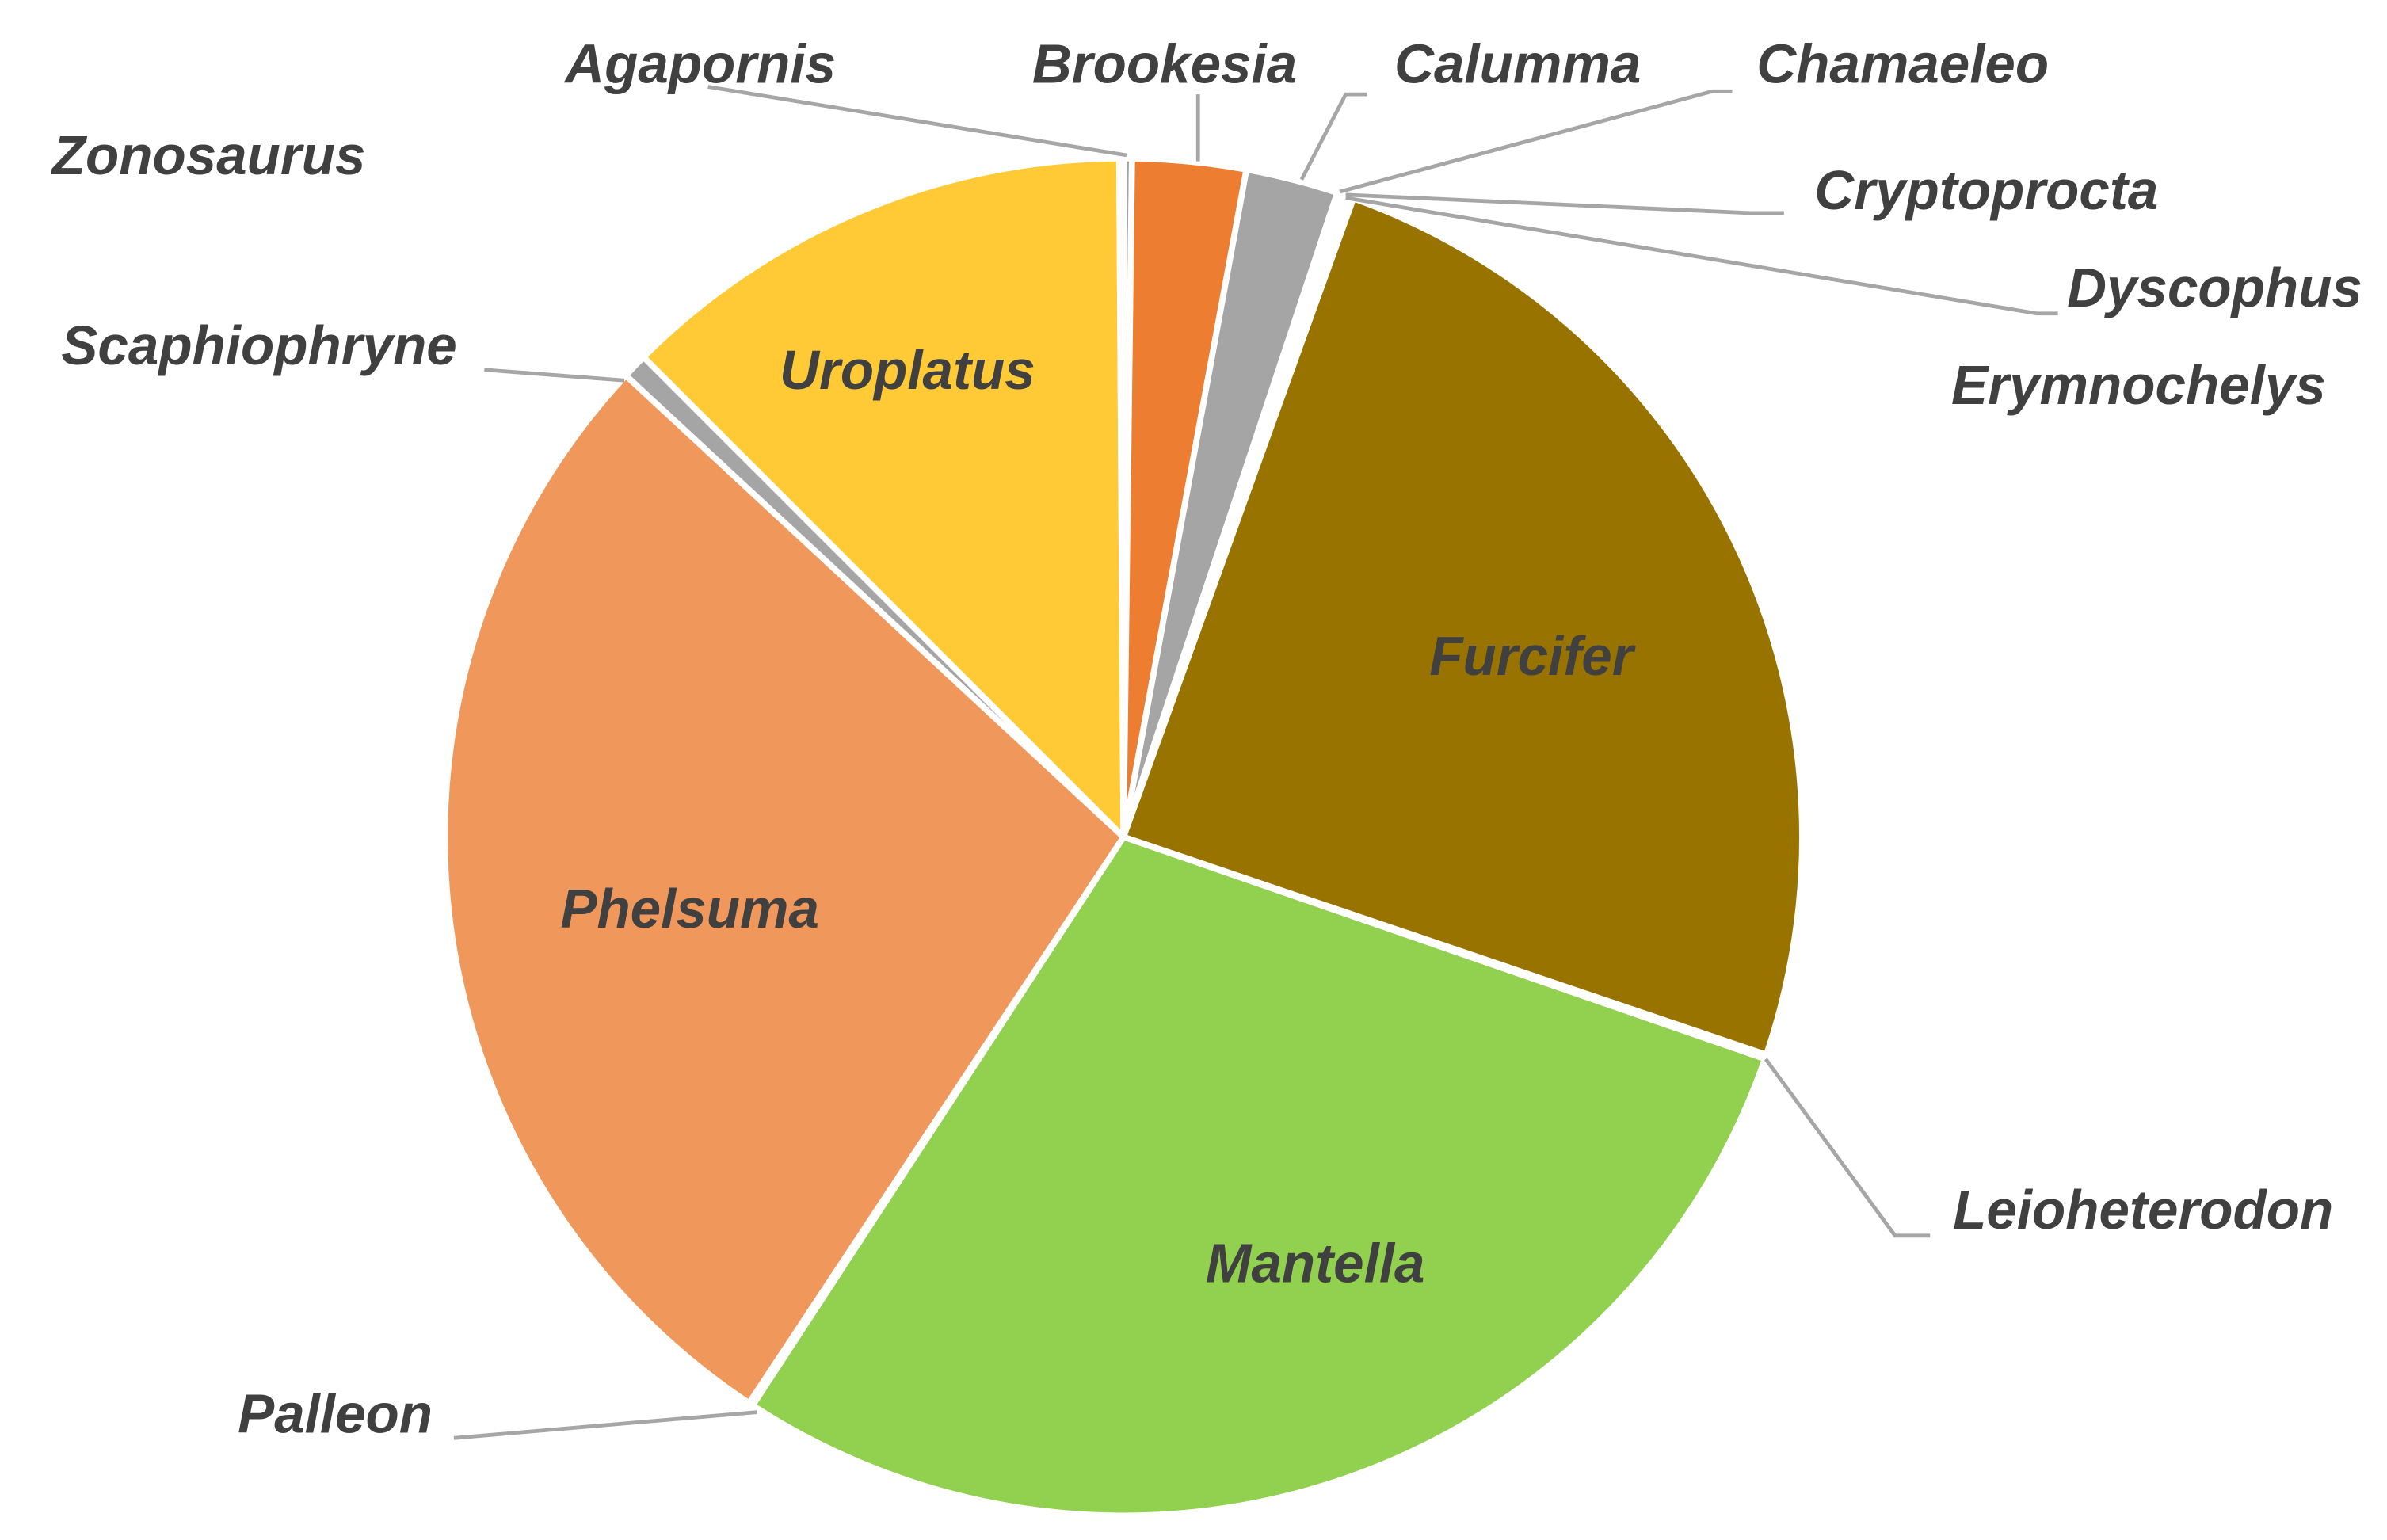  I want to click on slice-label: Phelsuma, so click(689, 909).